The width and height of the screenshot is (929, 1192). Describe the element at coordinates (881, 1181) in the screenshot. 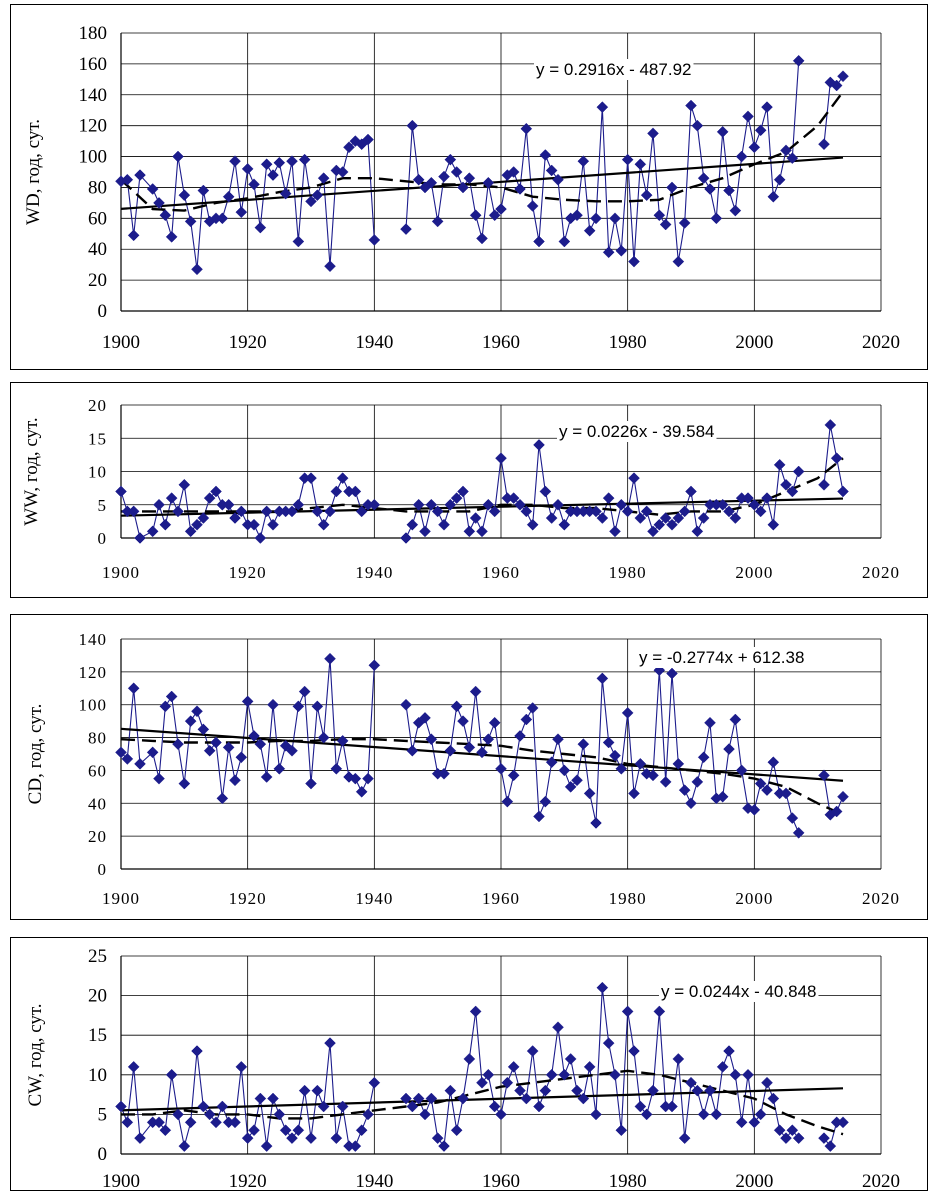

I see `x-tick-label: 2020` at that location.